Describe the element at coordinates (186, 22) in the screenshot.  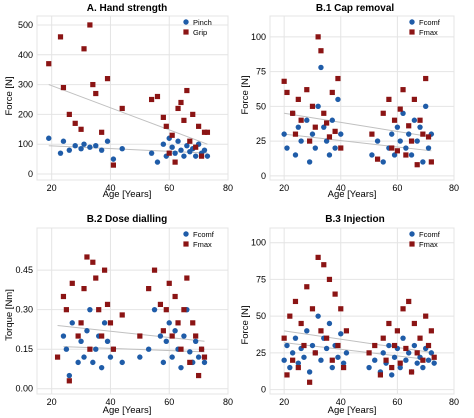
I see `legend-marker-circle` at that location.